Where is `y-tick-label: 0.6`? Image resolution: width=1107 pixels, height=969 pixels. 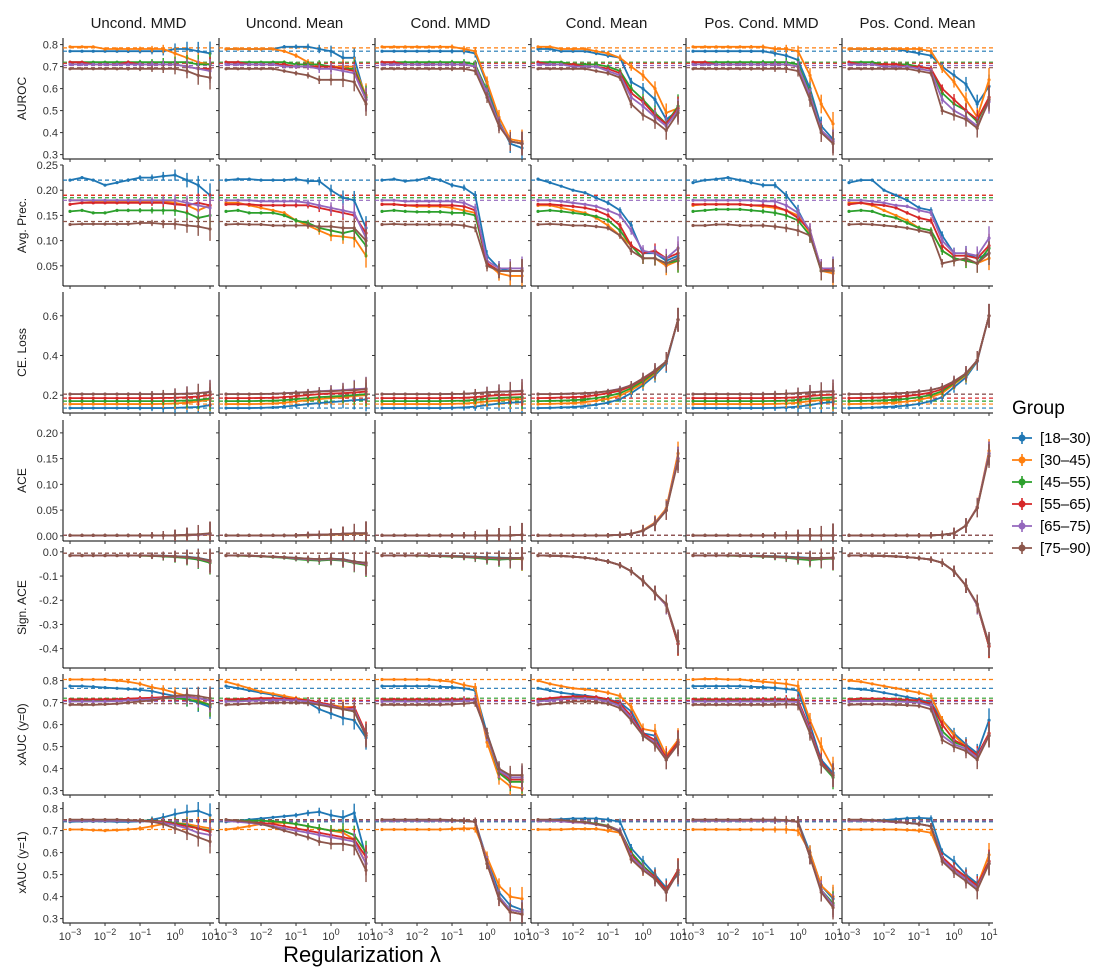
y-tick-label: 0.6 is located at coordinates (50, 317).